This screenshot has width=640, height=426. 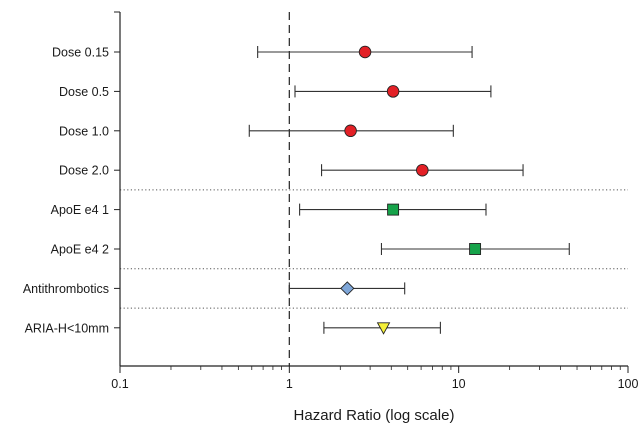 I want to click on row-label: Dose 0.15, so click(x=80, y=53).